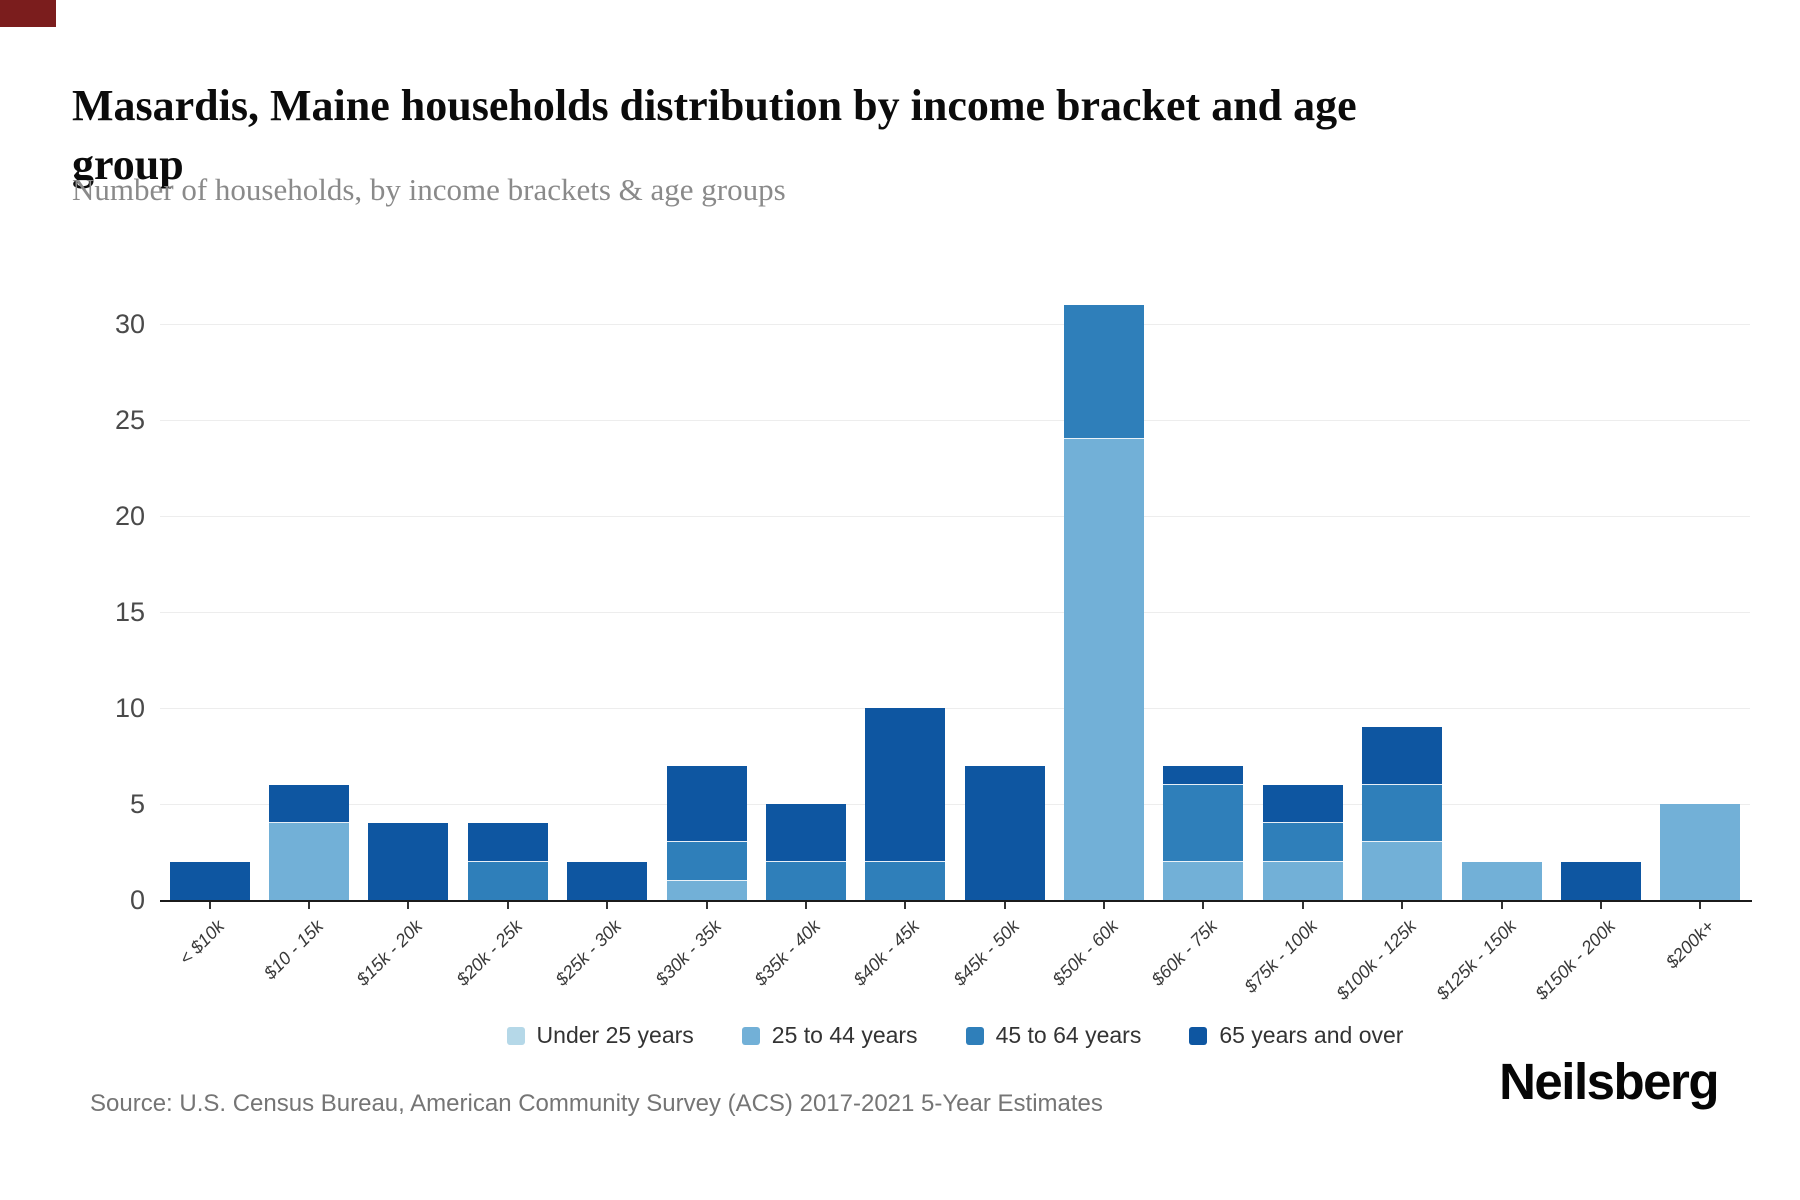  I want to click on bar-$125k - 150k, so click(1501, 600).